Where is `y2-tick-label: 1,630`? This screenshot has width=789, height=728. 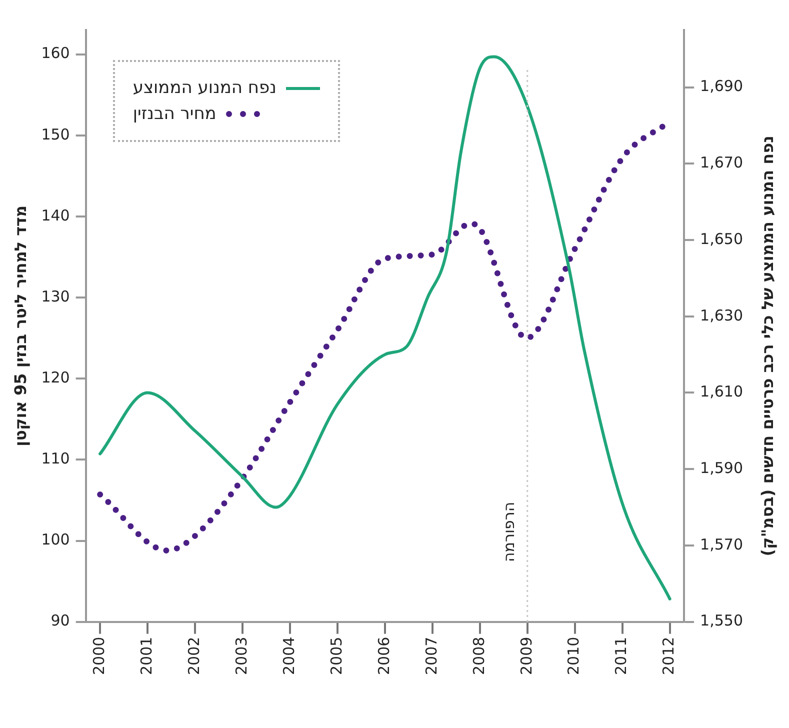 y2-tick-label: 1,630 is located at coordinates (722, 315).